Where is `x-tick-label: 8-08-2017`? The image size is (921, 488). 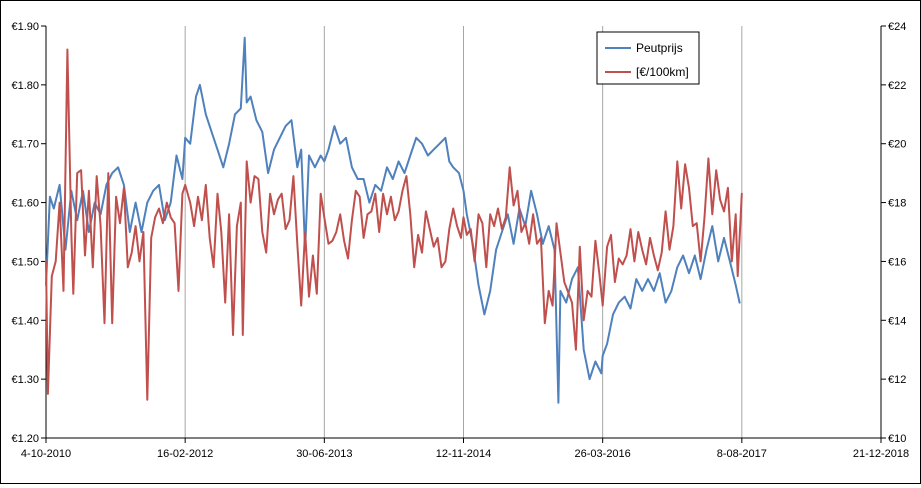 x-tick-label: 8-08-2017 is located at coordinates (742, 454).